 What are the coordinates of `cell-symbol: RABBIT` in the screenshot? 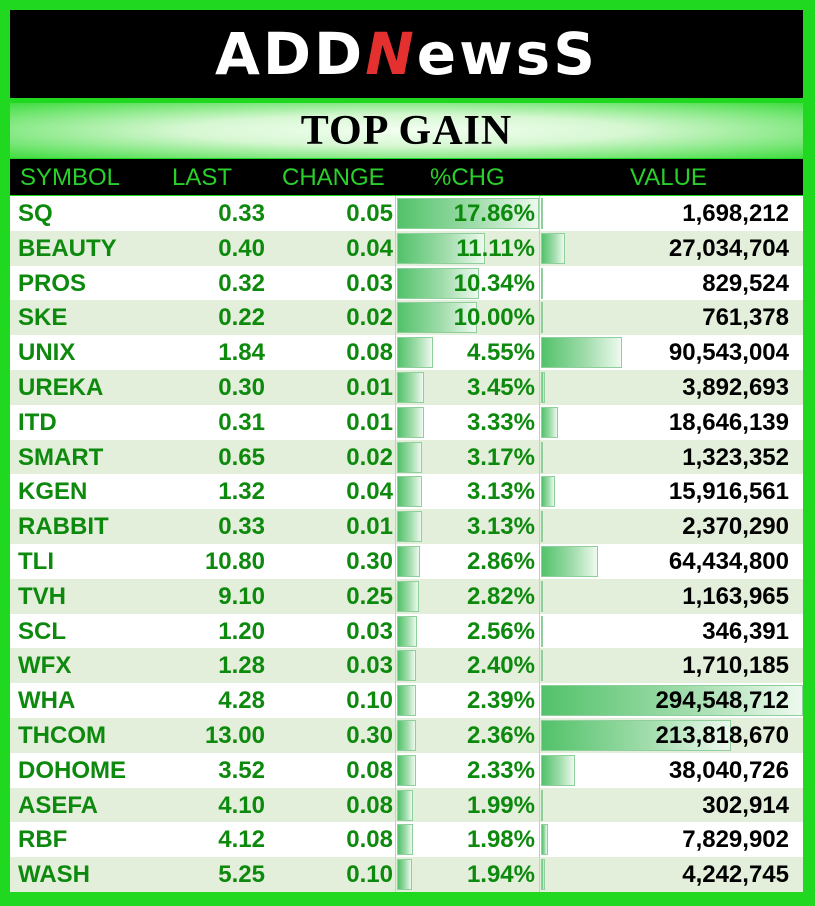 It's located at (63, 527).